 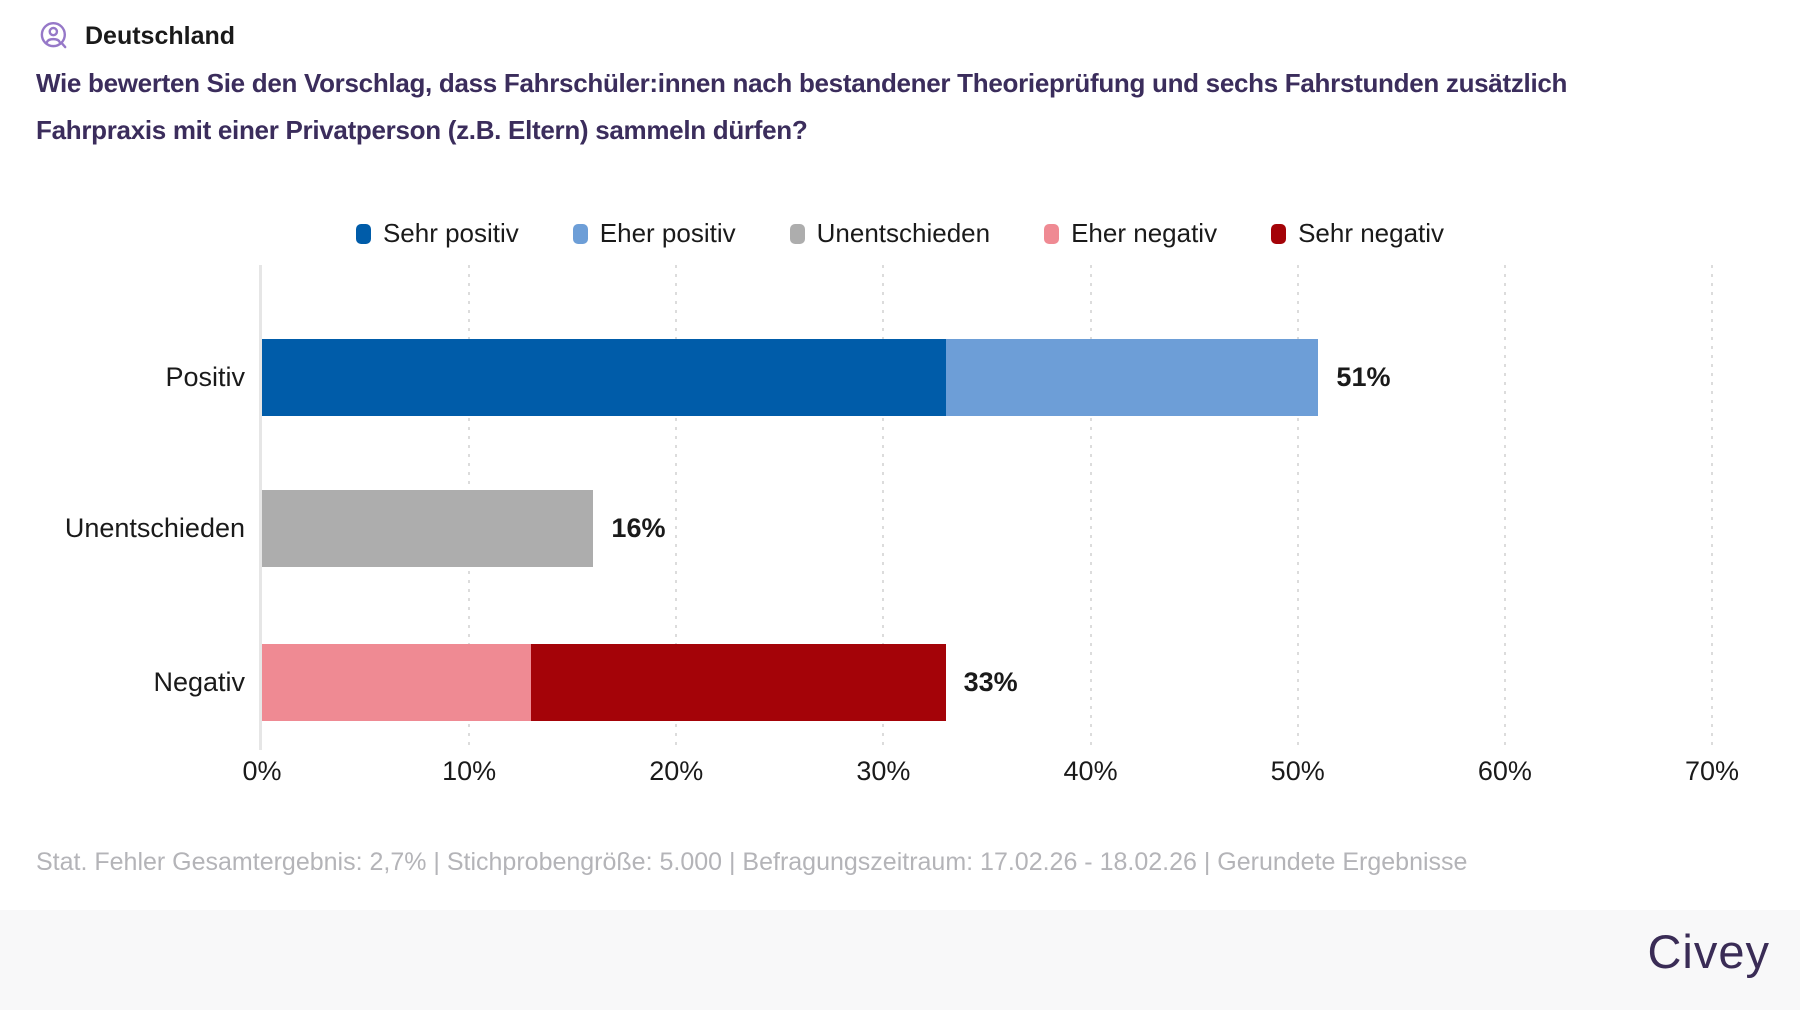 I want to click on x-tick-label: 20%, so click(x=676, y=771).